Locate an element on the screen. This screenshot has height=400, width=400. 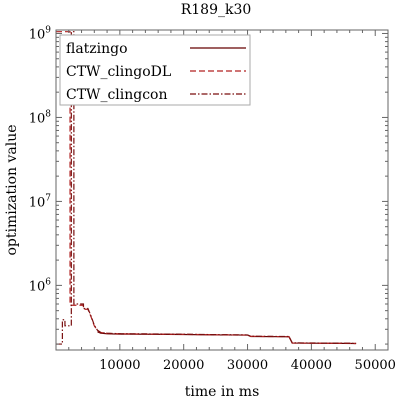
y-tick-label: 10⁶ is located at coordinates (40, 285).